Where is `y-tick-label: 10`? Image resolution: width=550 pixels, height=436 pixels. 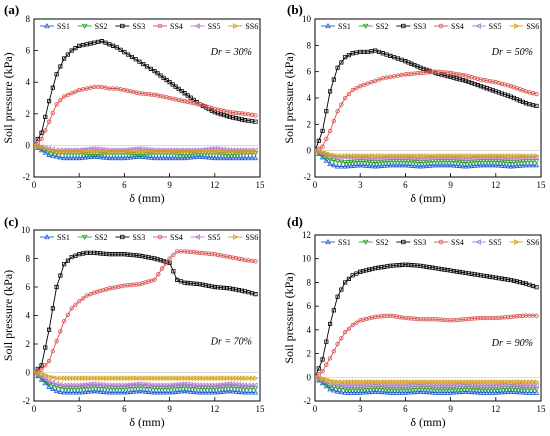 y-tick-label: 10 is located at coordinates (307, 259).